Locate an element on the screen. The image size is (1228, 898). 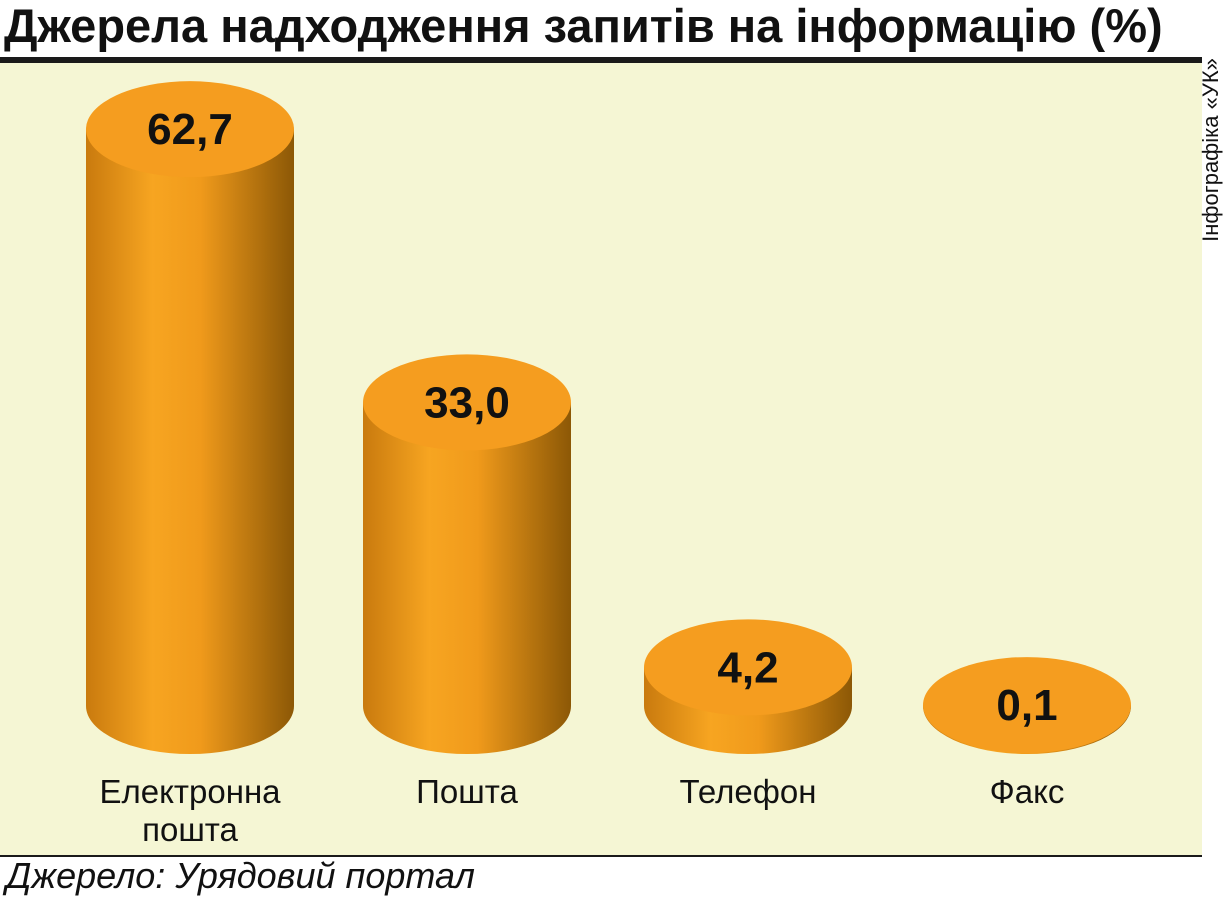
value-label: 4,2 is located at coordinates (747, 667).